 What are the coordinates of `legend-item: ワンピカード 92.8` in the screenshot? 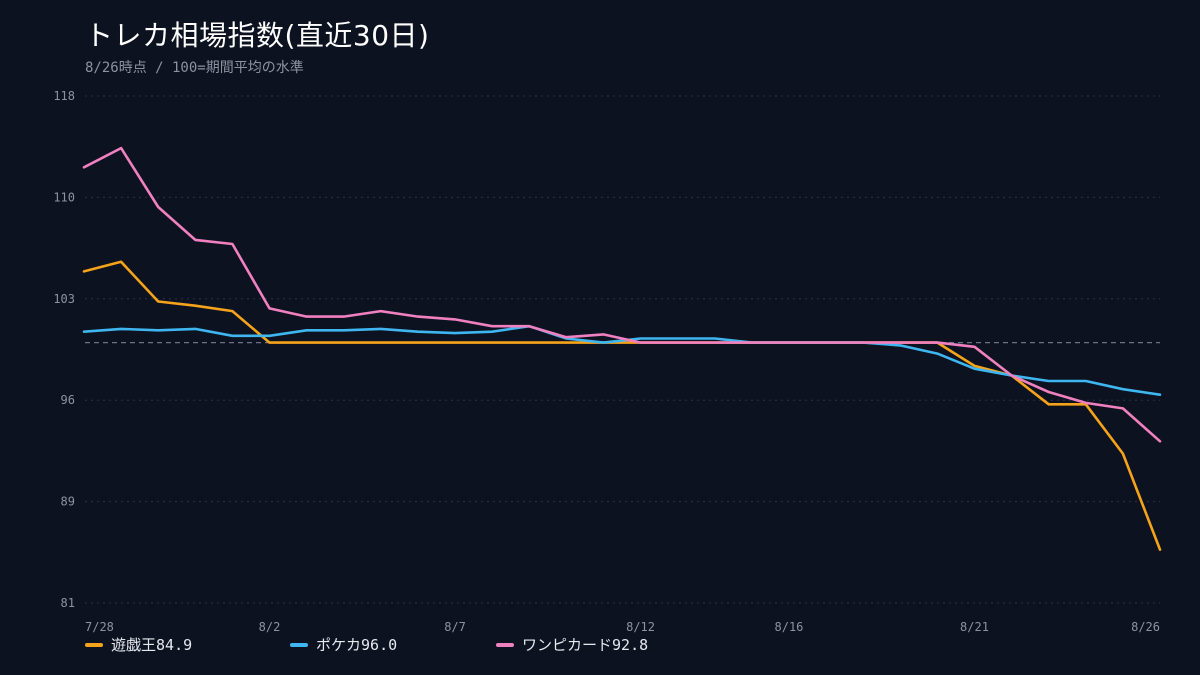 It's located at (596, 644).